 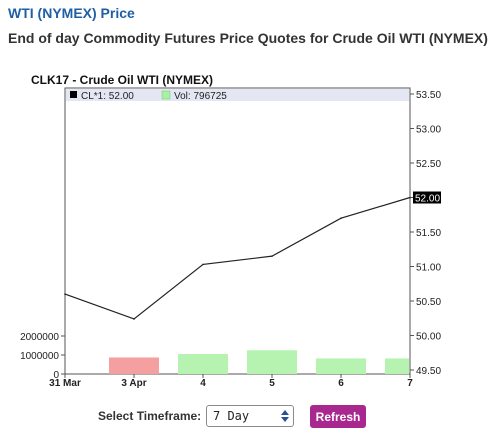 What do you see at coordinates (148, 96) in the screenshot?
I see `legend: CL*1: 52.00 Vol: 796725` at bounding box center [148, 96].